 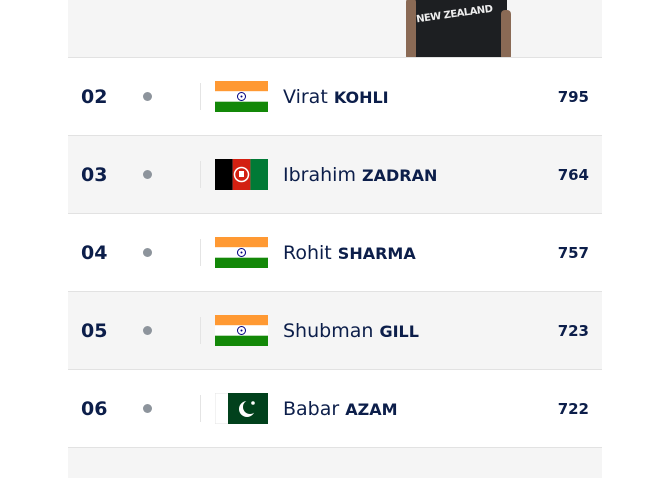 What do you see at coordinates (573, 408) in the screenshot?
I see `rating: 722` at bounding box center [573, 408].